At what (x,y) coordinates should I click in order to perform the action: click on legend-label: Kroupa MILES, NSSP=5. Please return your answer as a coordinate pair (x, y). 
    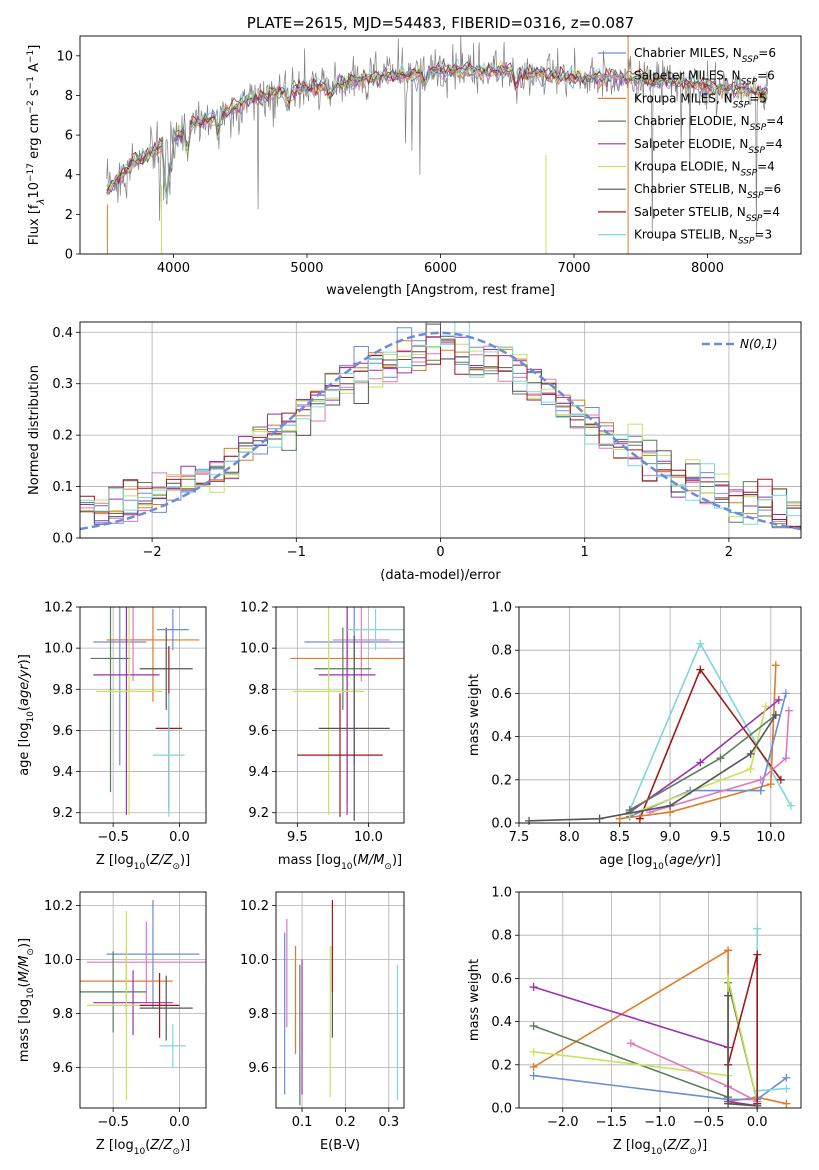
    Looking at the image, I should click on (700, 100).